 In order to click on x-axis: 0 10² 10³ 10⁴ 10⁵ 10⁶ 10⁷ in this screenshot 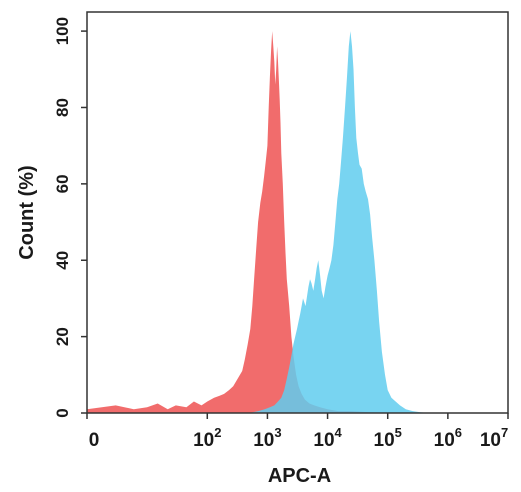, I will do `click(297, 432)`.